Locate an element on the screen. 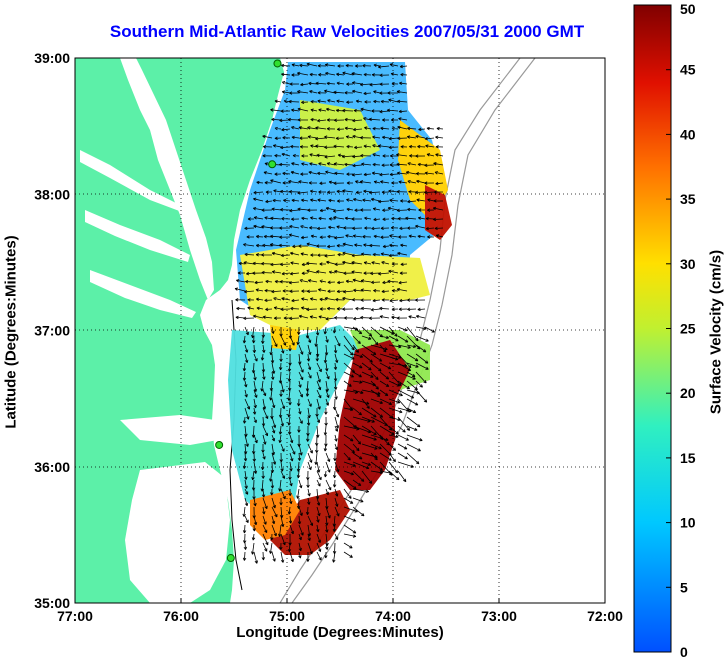  colorbar-tick-label: 45 is located at coordinates (688, 70).